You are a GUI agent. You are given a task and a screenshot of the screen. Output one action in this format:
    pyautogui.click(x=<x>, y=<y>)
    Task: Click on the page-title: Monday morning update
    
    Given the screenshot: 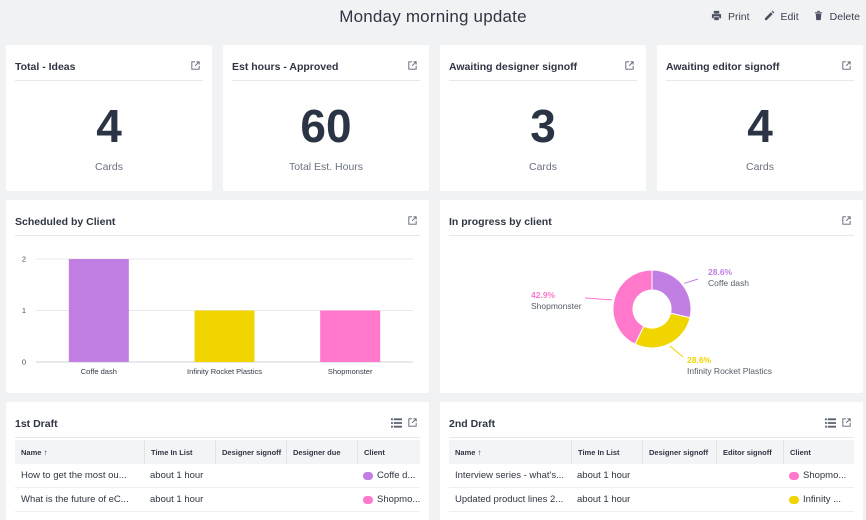 What is the action you would take?
    pyautogui.click(x=433, y=16)
    